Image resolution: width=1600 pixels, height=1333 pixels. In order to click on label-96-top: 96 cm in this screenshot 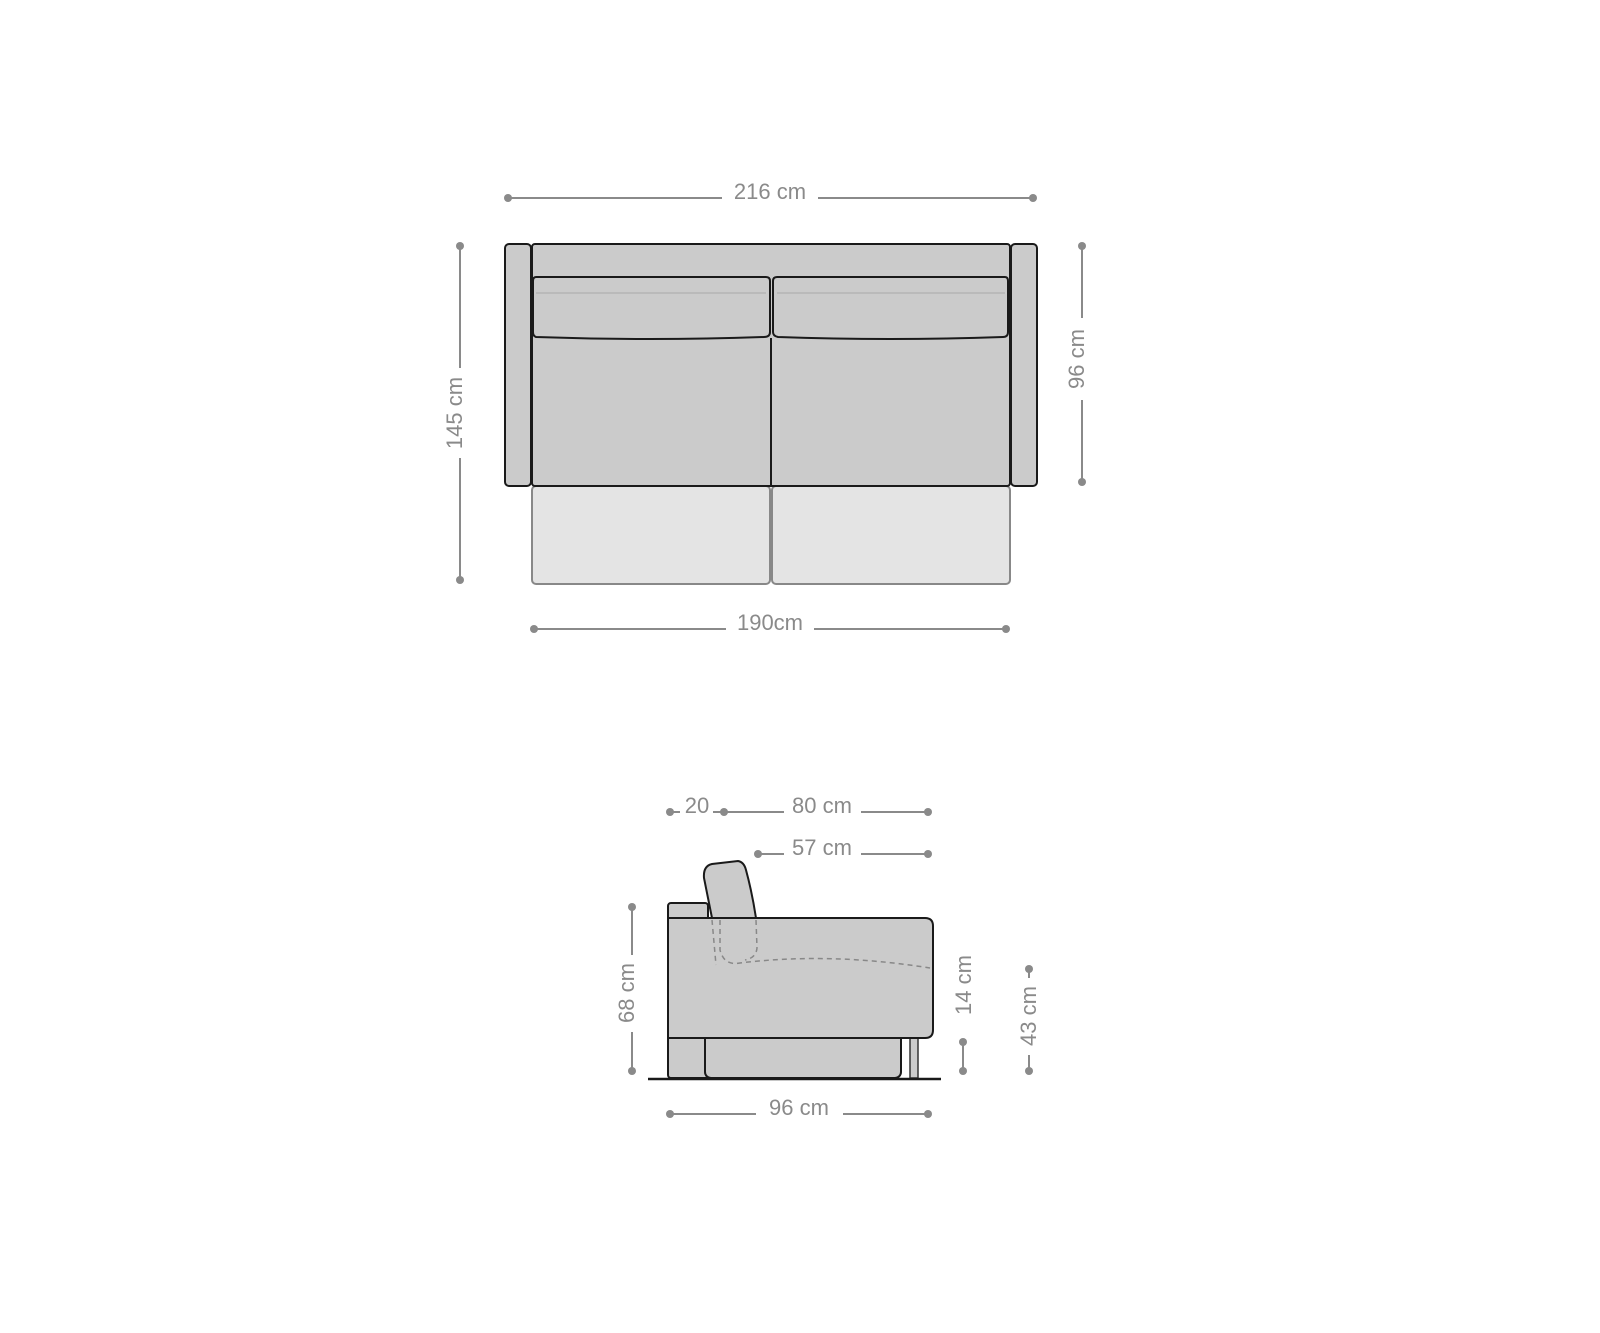, I will do `click(1076, 359)`.